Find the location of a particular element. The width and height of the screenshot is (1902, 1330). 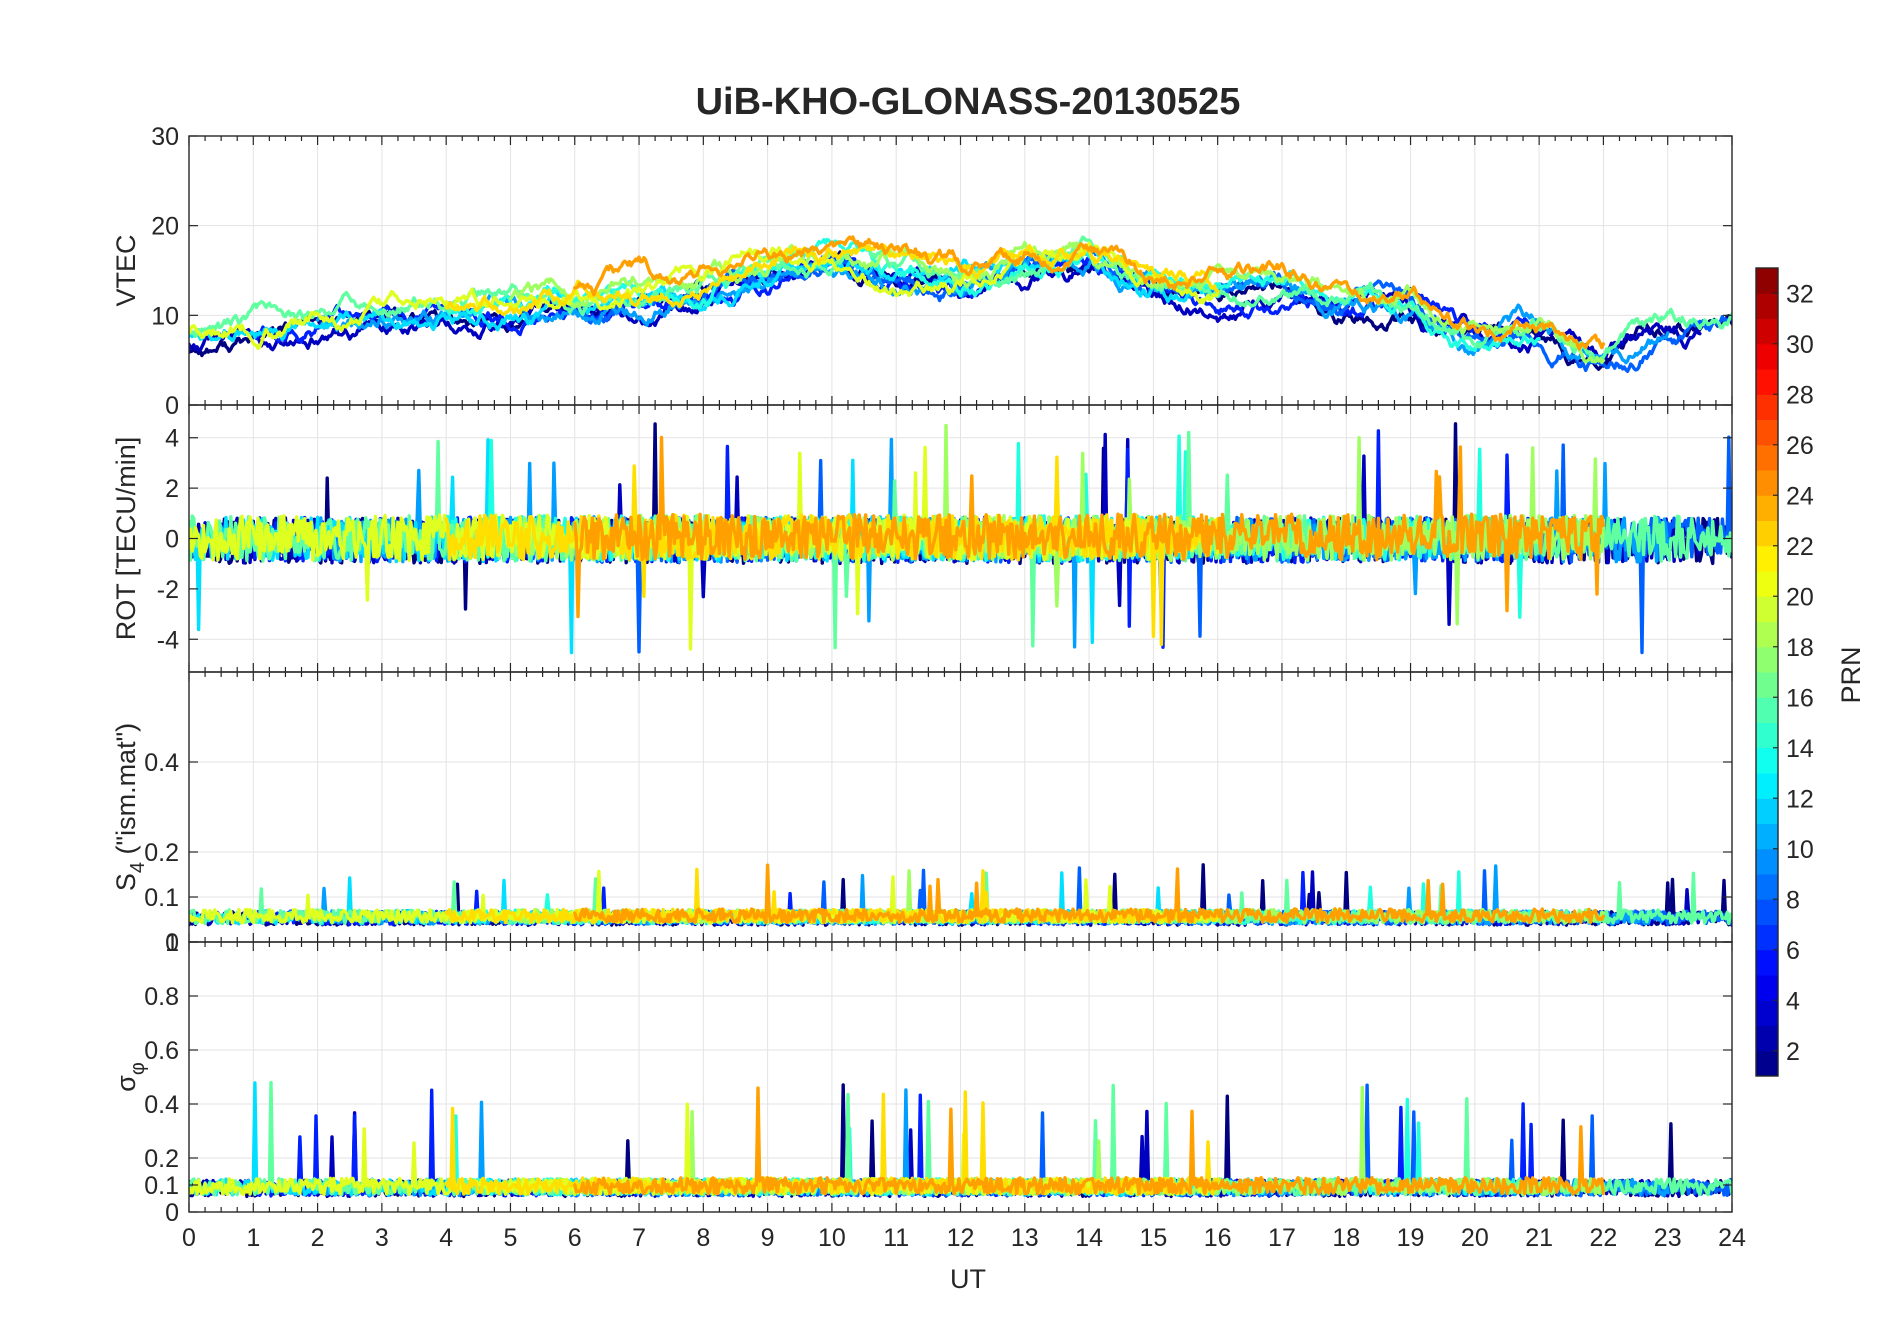

x-tick-label: 18 is located at coordinates (1346, 1238).